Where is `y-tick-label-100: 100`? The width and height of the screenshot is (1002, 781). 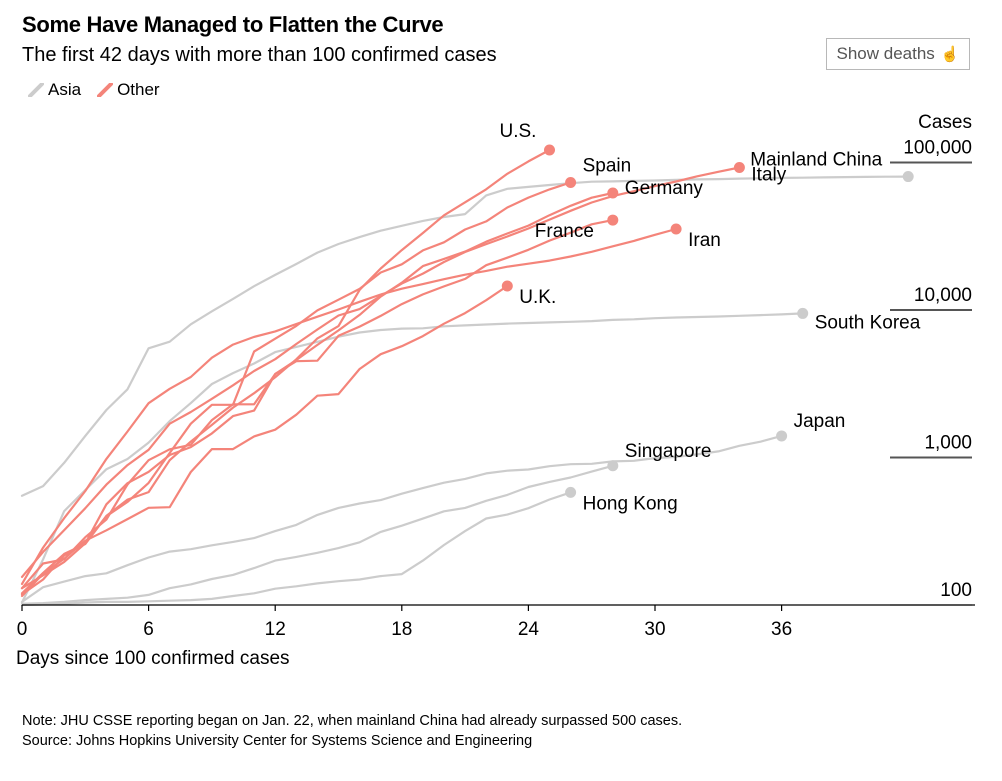 y-tick-label-100: 100 is located at coordinates (956, 590).